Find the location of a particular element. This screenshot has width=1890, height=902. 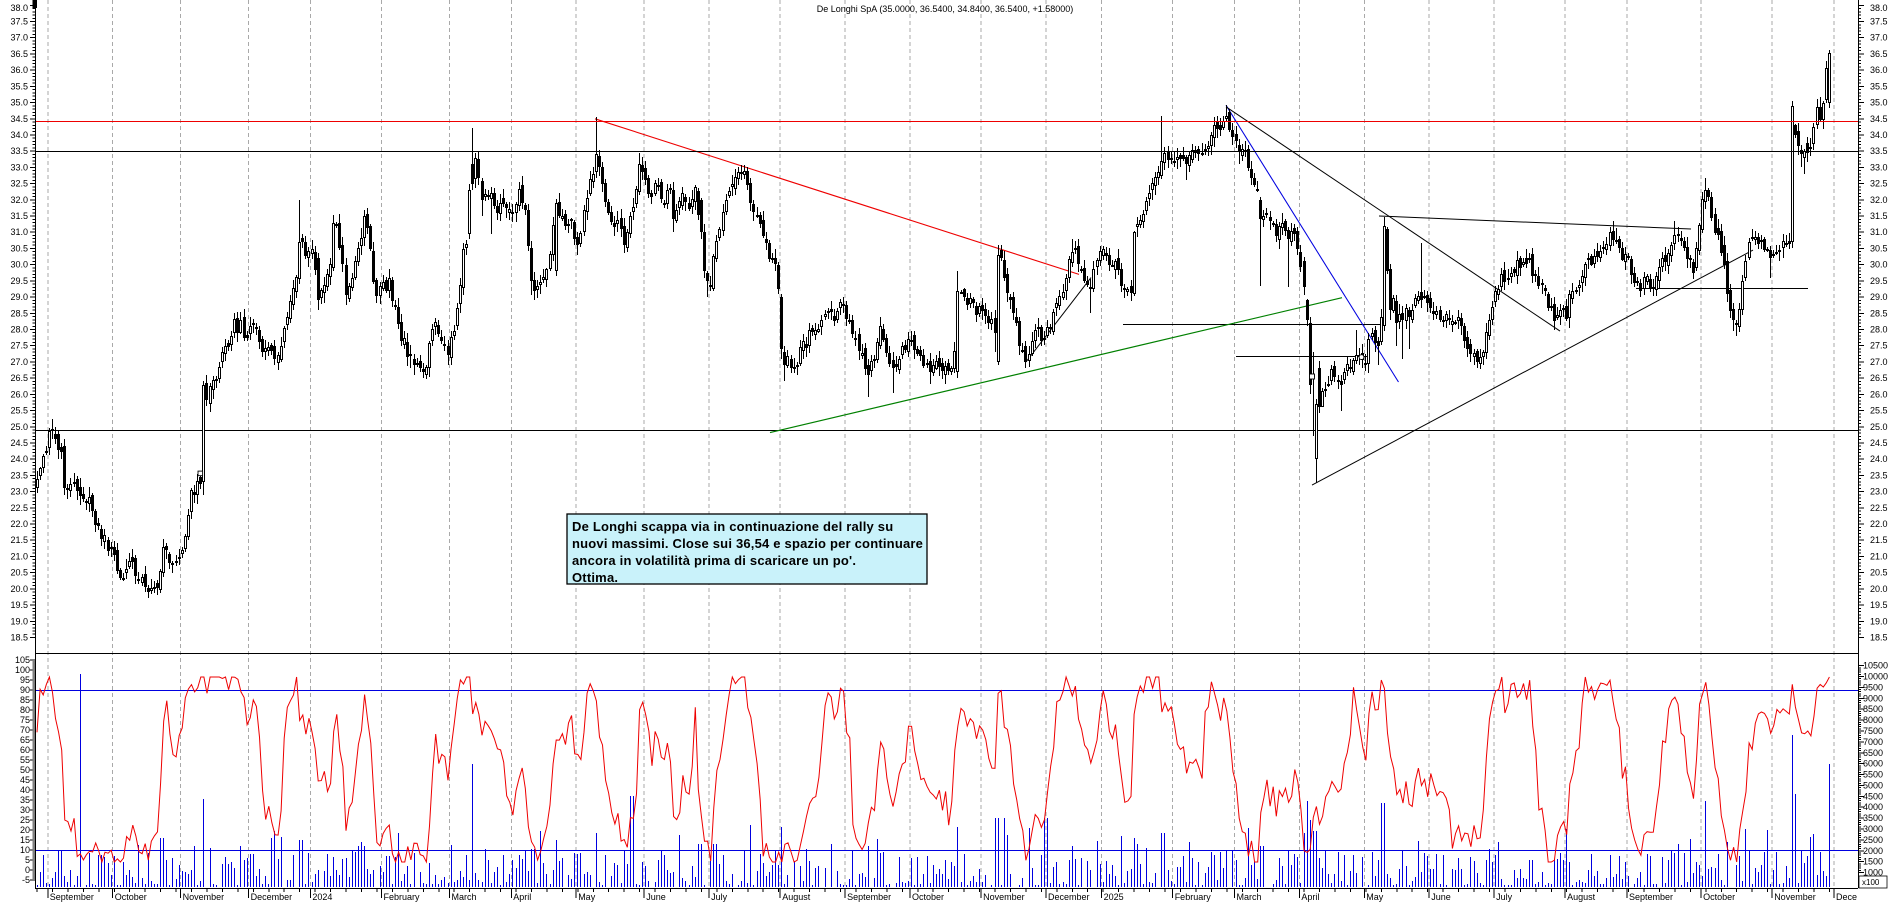

svg-text: 65 is located at coordinates (25, 740).